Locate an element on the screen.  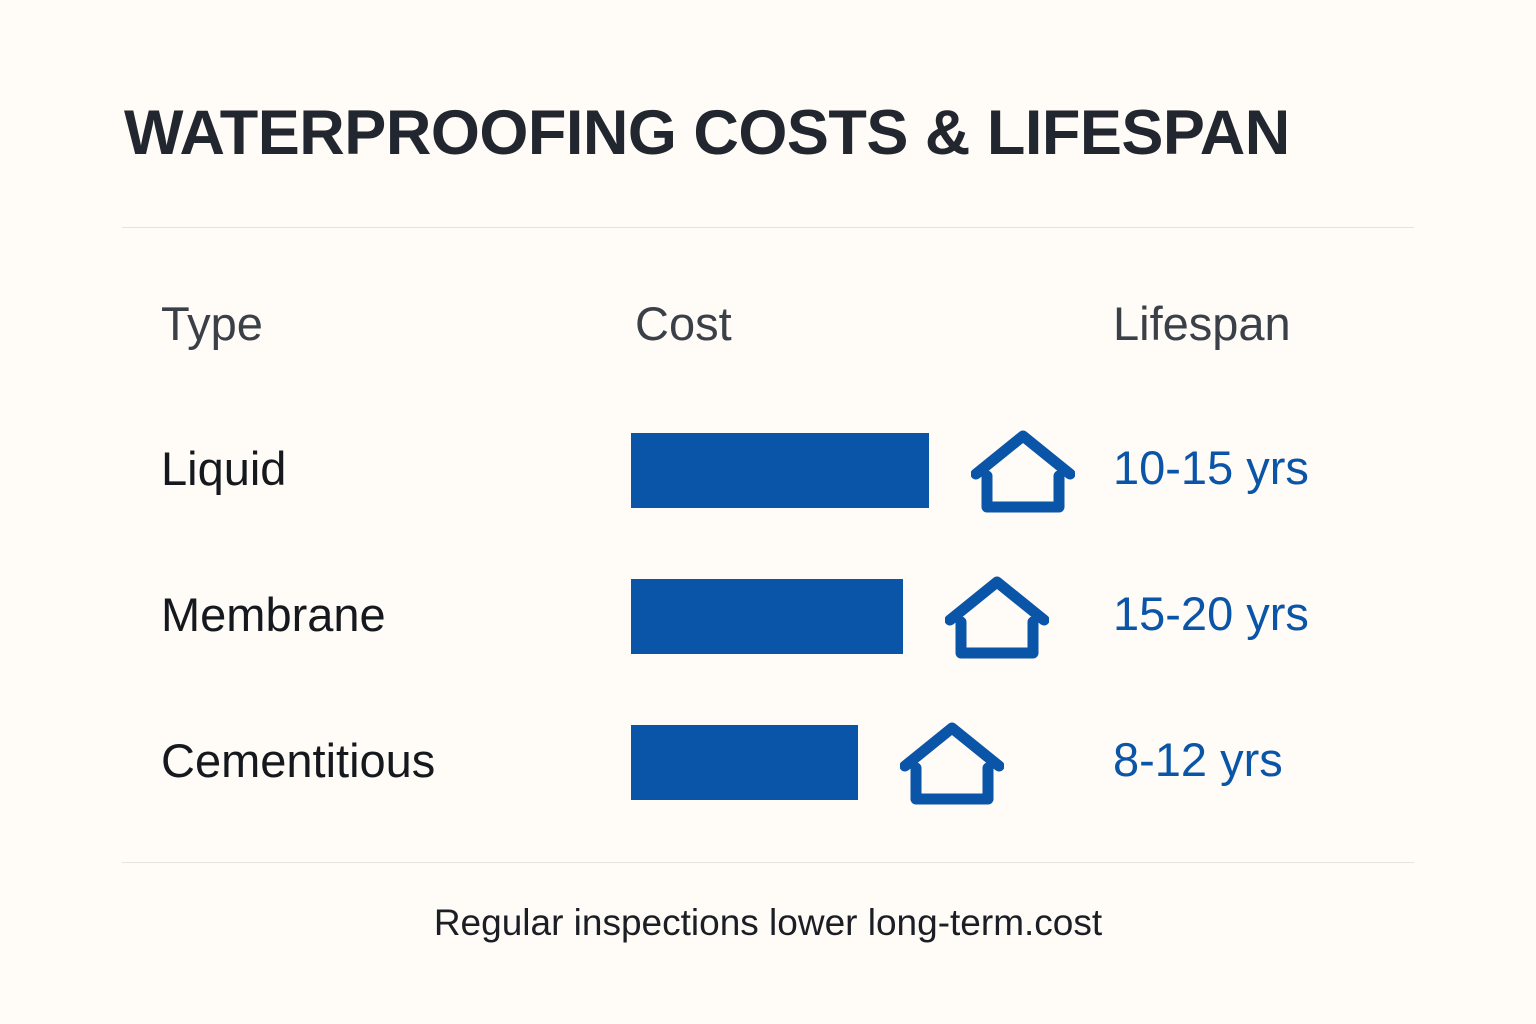
footer-note: Regular inspections lower long-term.cost is located at coordinates (768, 922).